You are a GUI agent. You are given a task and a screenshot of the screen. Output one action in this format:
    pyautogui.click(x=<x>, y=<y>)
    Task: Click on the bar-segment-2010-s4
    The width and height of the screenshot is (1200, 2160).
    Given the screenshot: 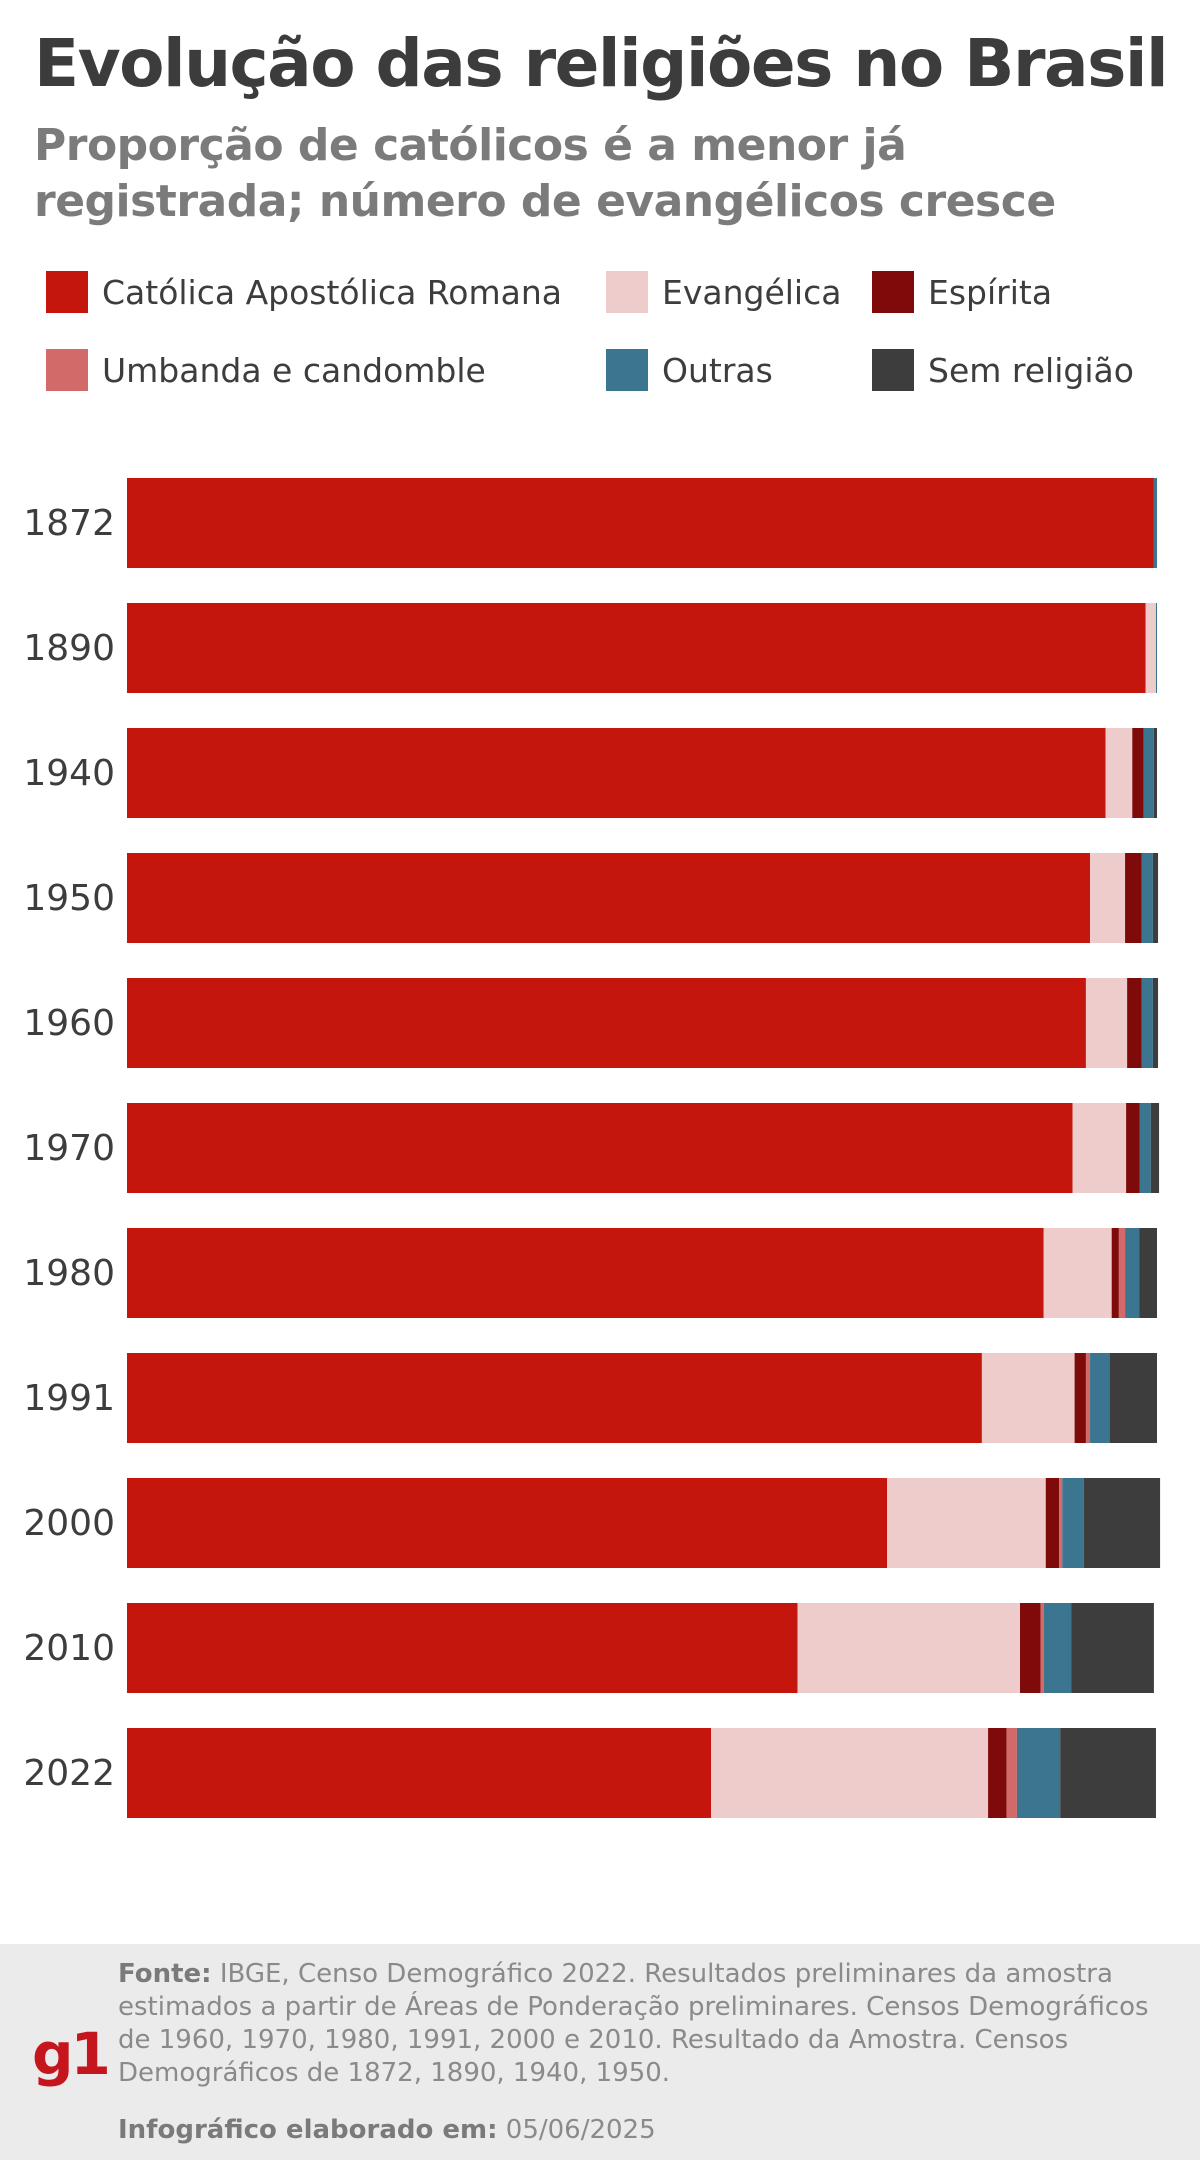 What is the action you would take?
    pyautogui.click(x=1057, y=1648)
    